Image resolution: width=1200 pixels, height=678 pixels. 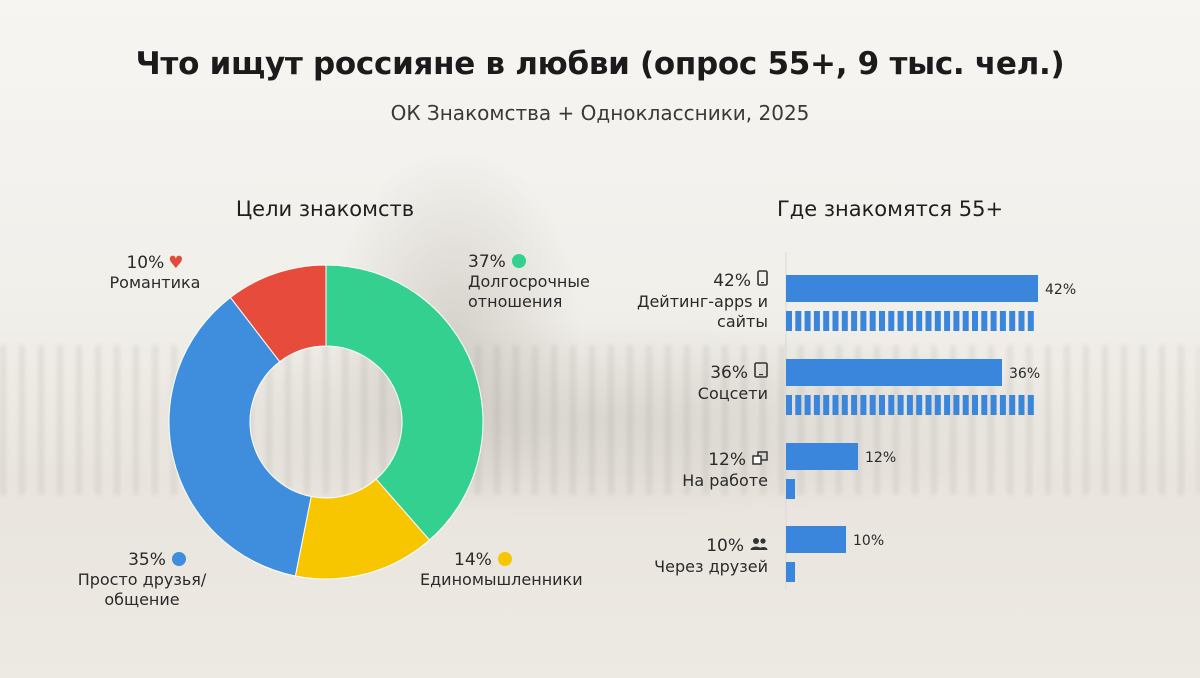 I want to click on donut-slice-friends, so click(x=240, y=436).